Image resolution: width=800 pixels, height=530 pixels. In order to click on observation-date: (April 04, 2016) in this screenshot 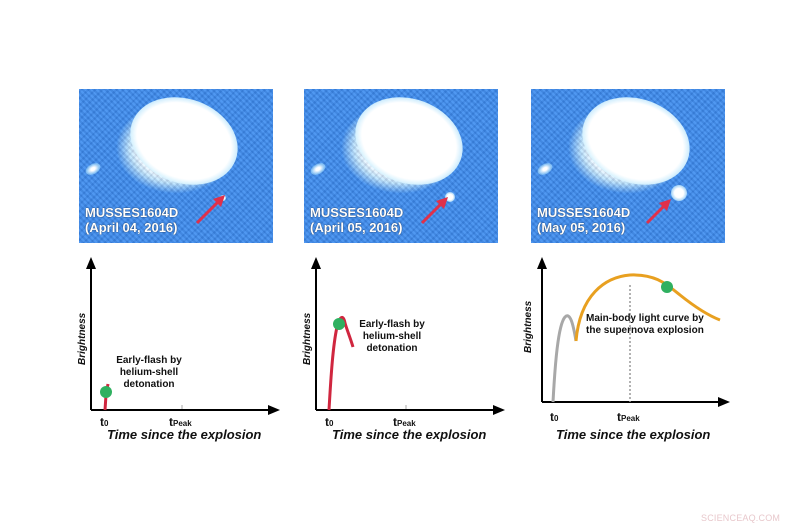, I will do `click(131, 227)`.